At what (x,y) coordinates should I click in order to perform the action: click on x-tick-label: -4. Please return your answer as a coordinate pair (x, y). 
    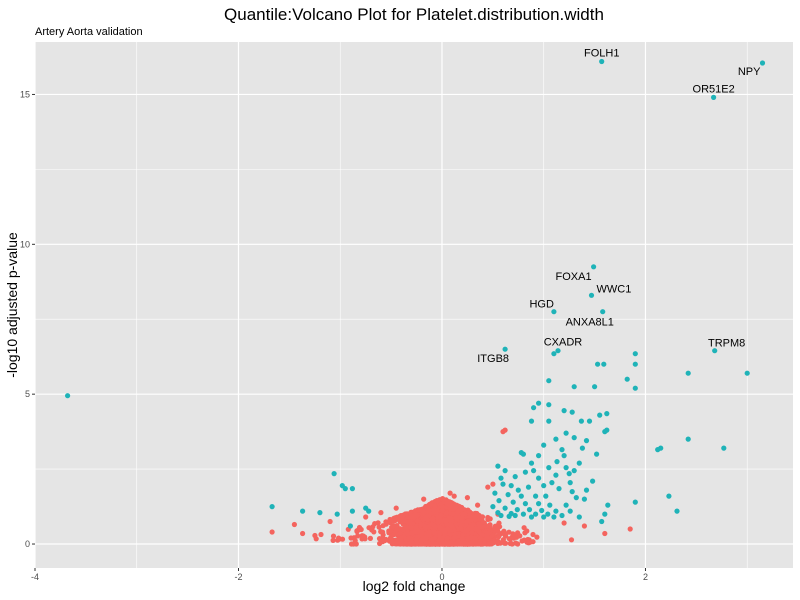
    Looking at the image, I should click on (35, 577).